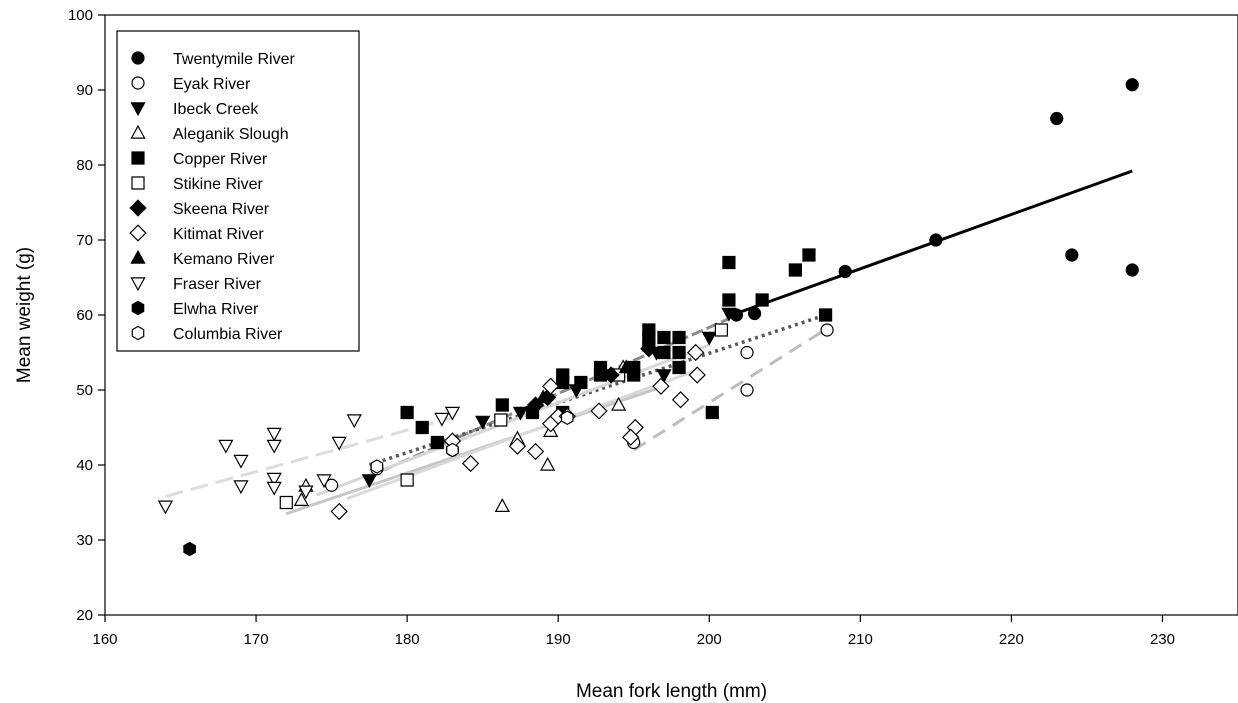 This screenshot has width=1238, height=703. Describe the element at coordinates (234, 59) in the screenshot. I see `legend-label: Twentymile River` at that location.